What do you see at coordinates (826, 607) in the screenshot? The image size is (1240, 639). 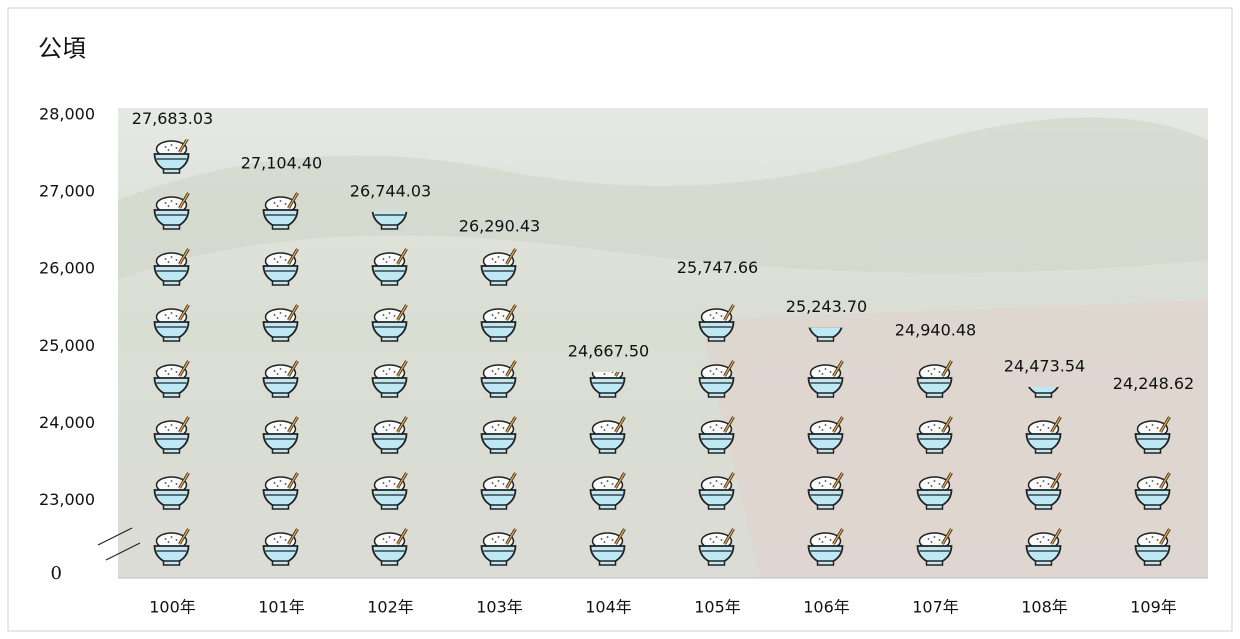 I see `x-tick-label: 106年` at bounding box center [826, 607].